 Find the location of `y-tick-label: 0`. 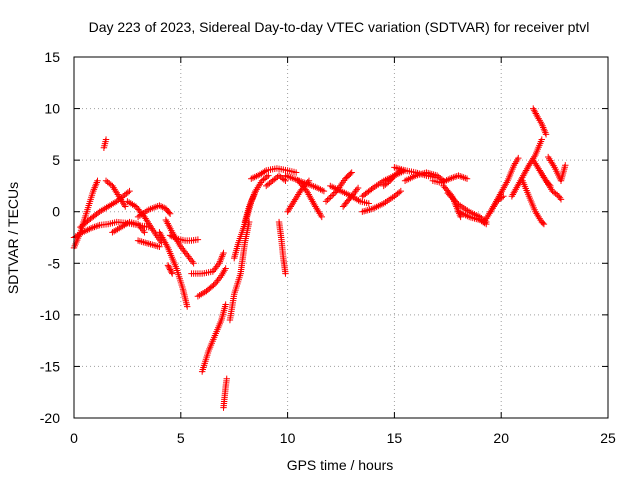

y-tick-label: 0 is located at coordinates (56, 212).